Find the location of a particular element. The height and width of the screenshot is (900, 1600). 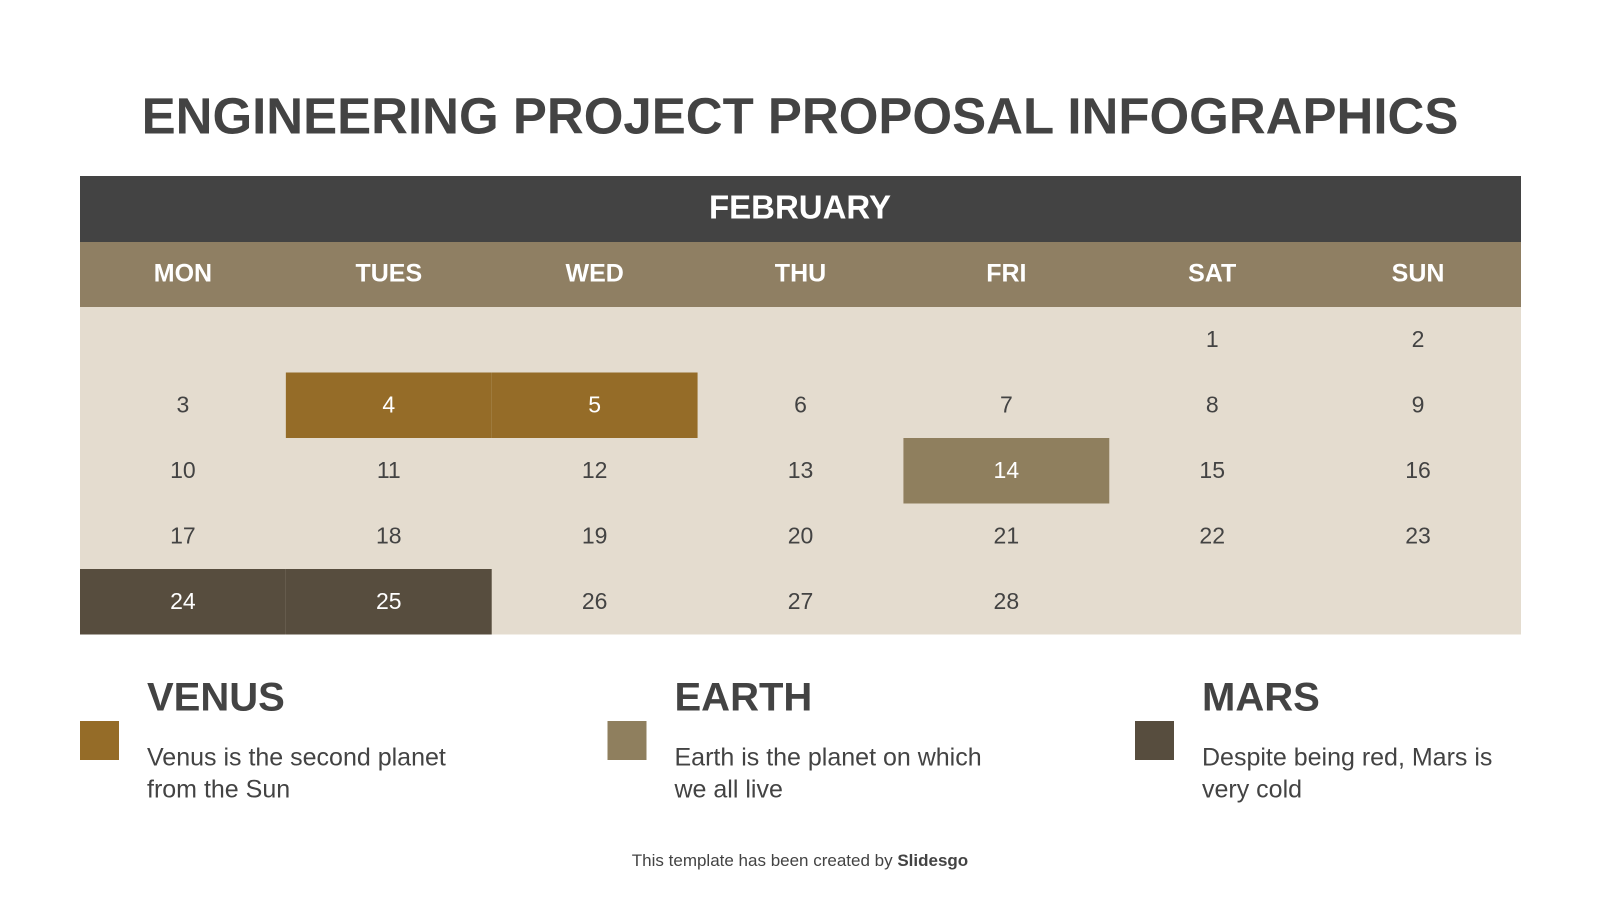

day-number: 22 is located at coordinates (1212, 535).